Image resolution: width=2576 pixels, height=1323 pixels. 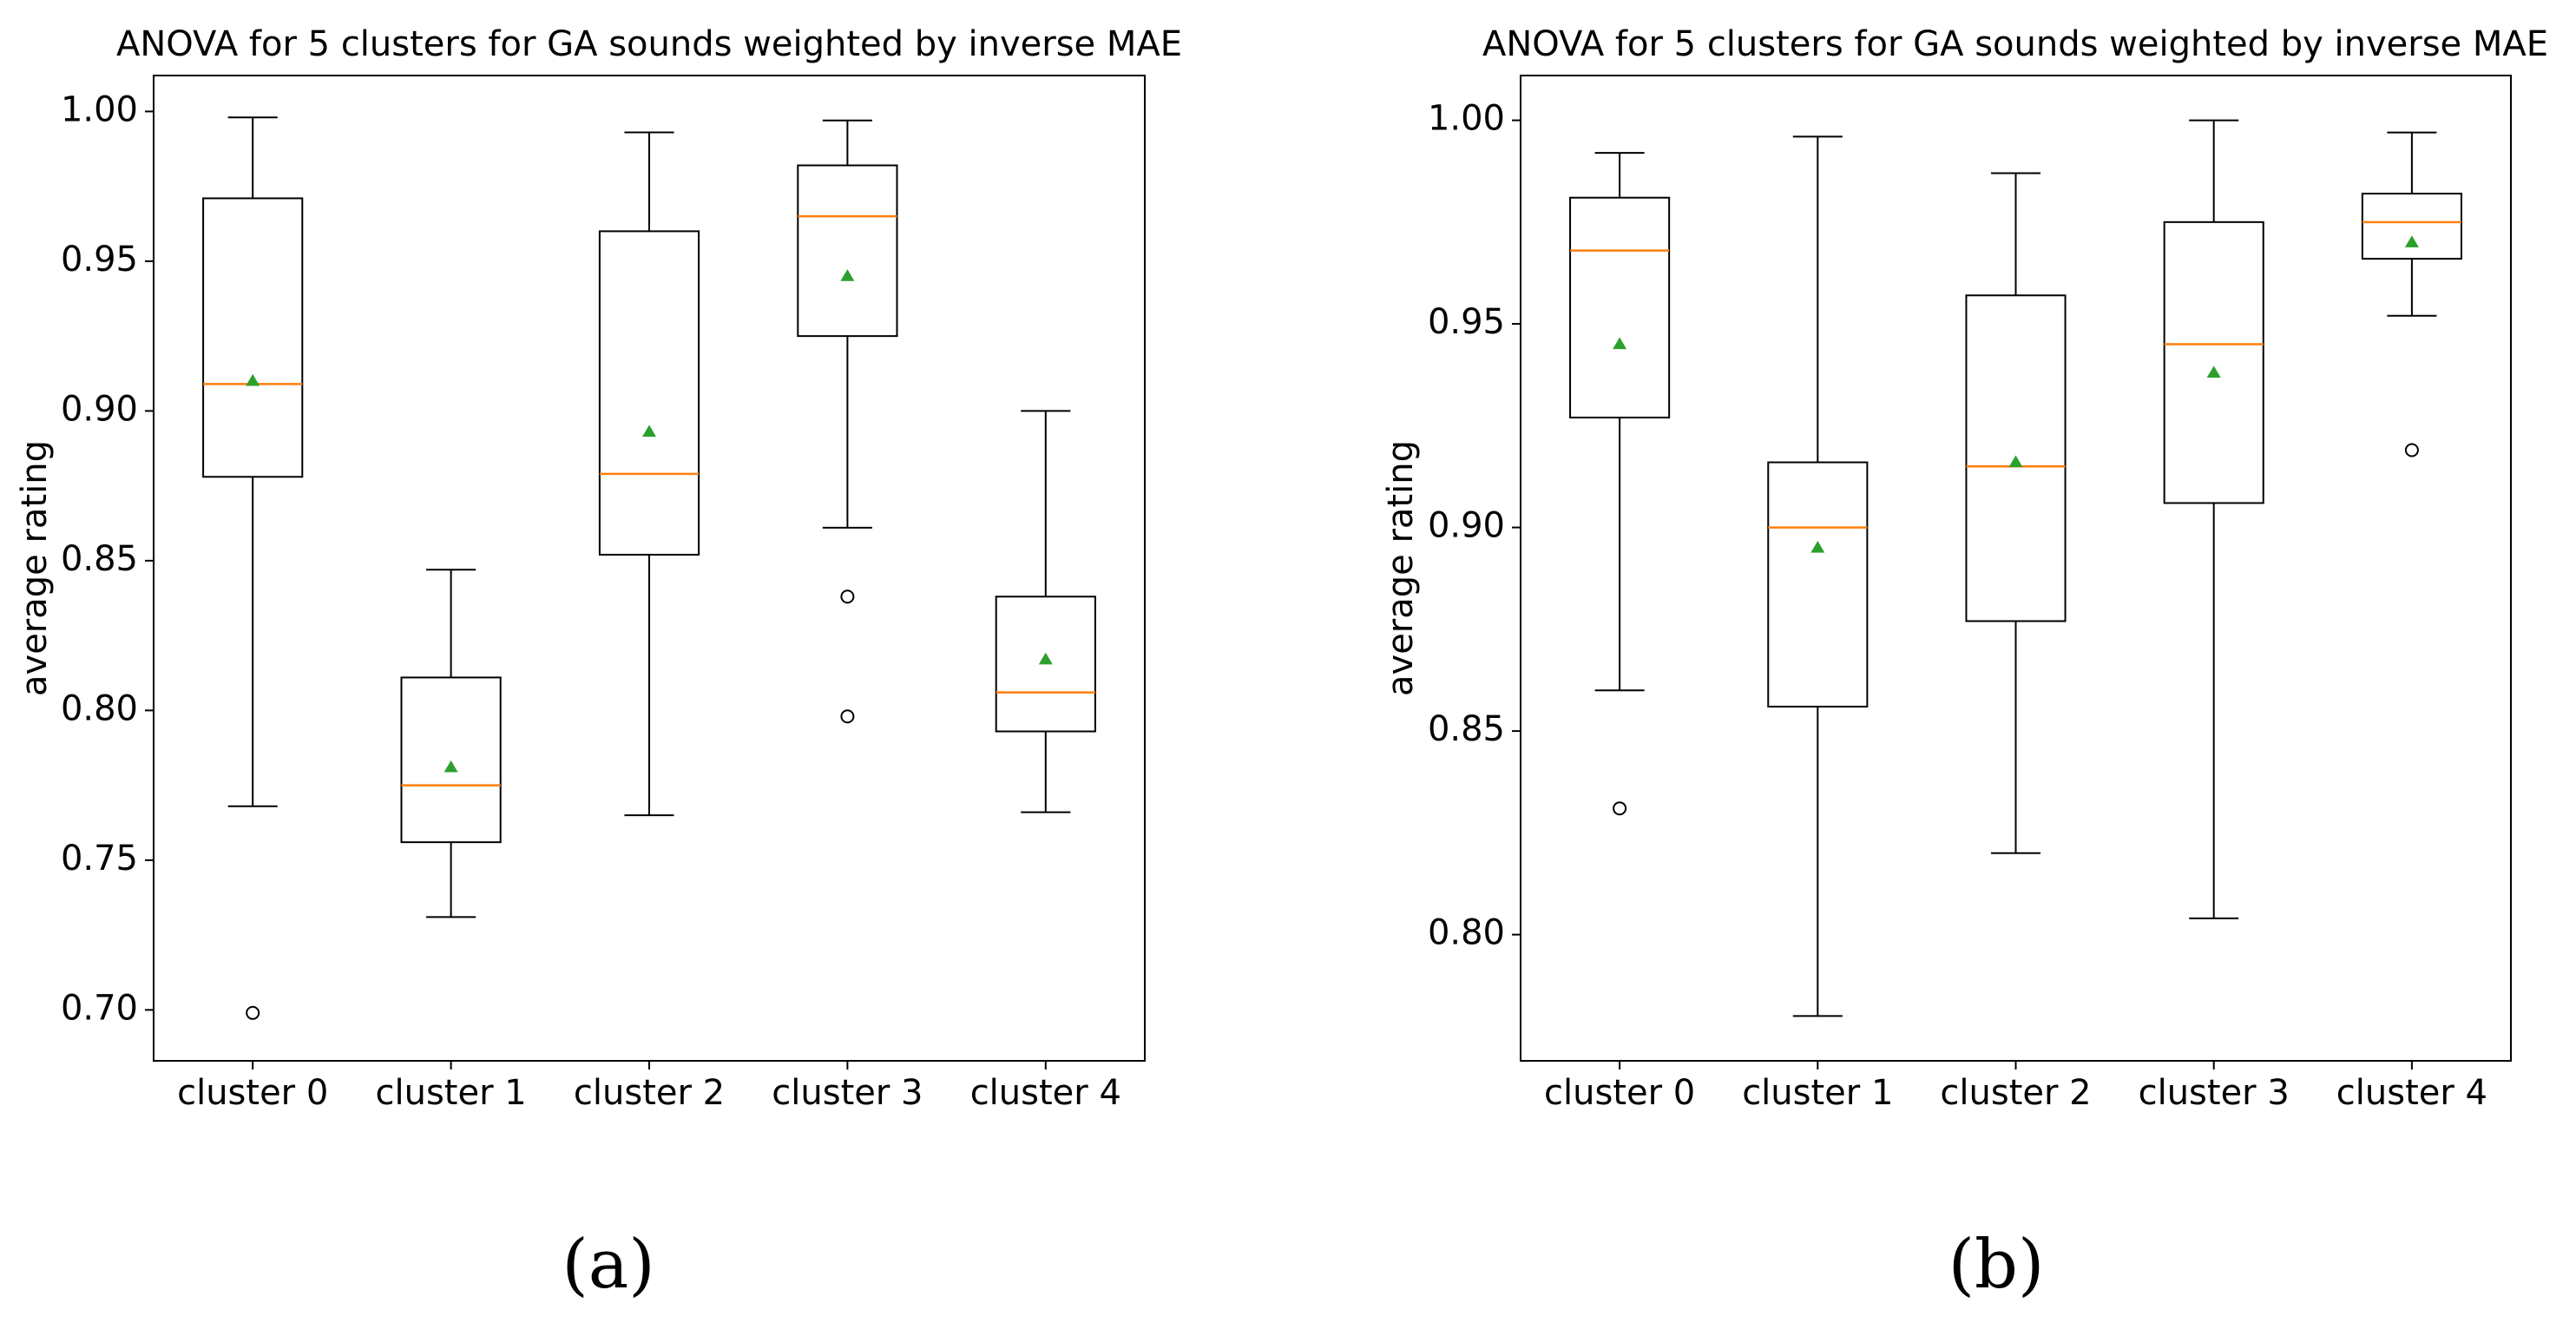 I want to click on y-tick-label: 0.70, so click(x=100, y=1008).